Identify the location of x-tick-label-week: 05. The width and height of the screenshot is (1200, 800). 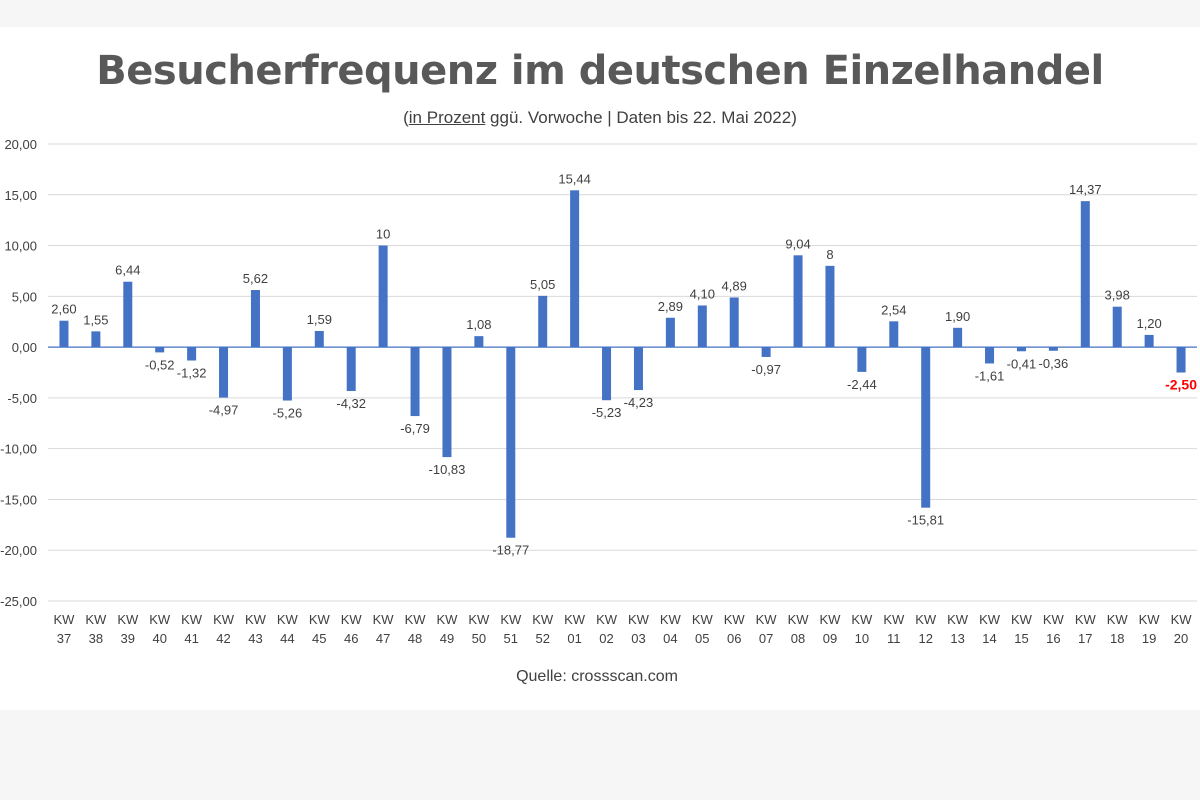
(702, 638).